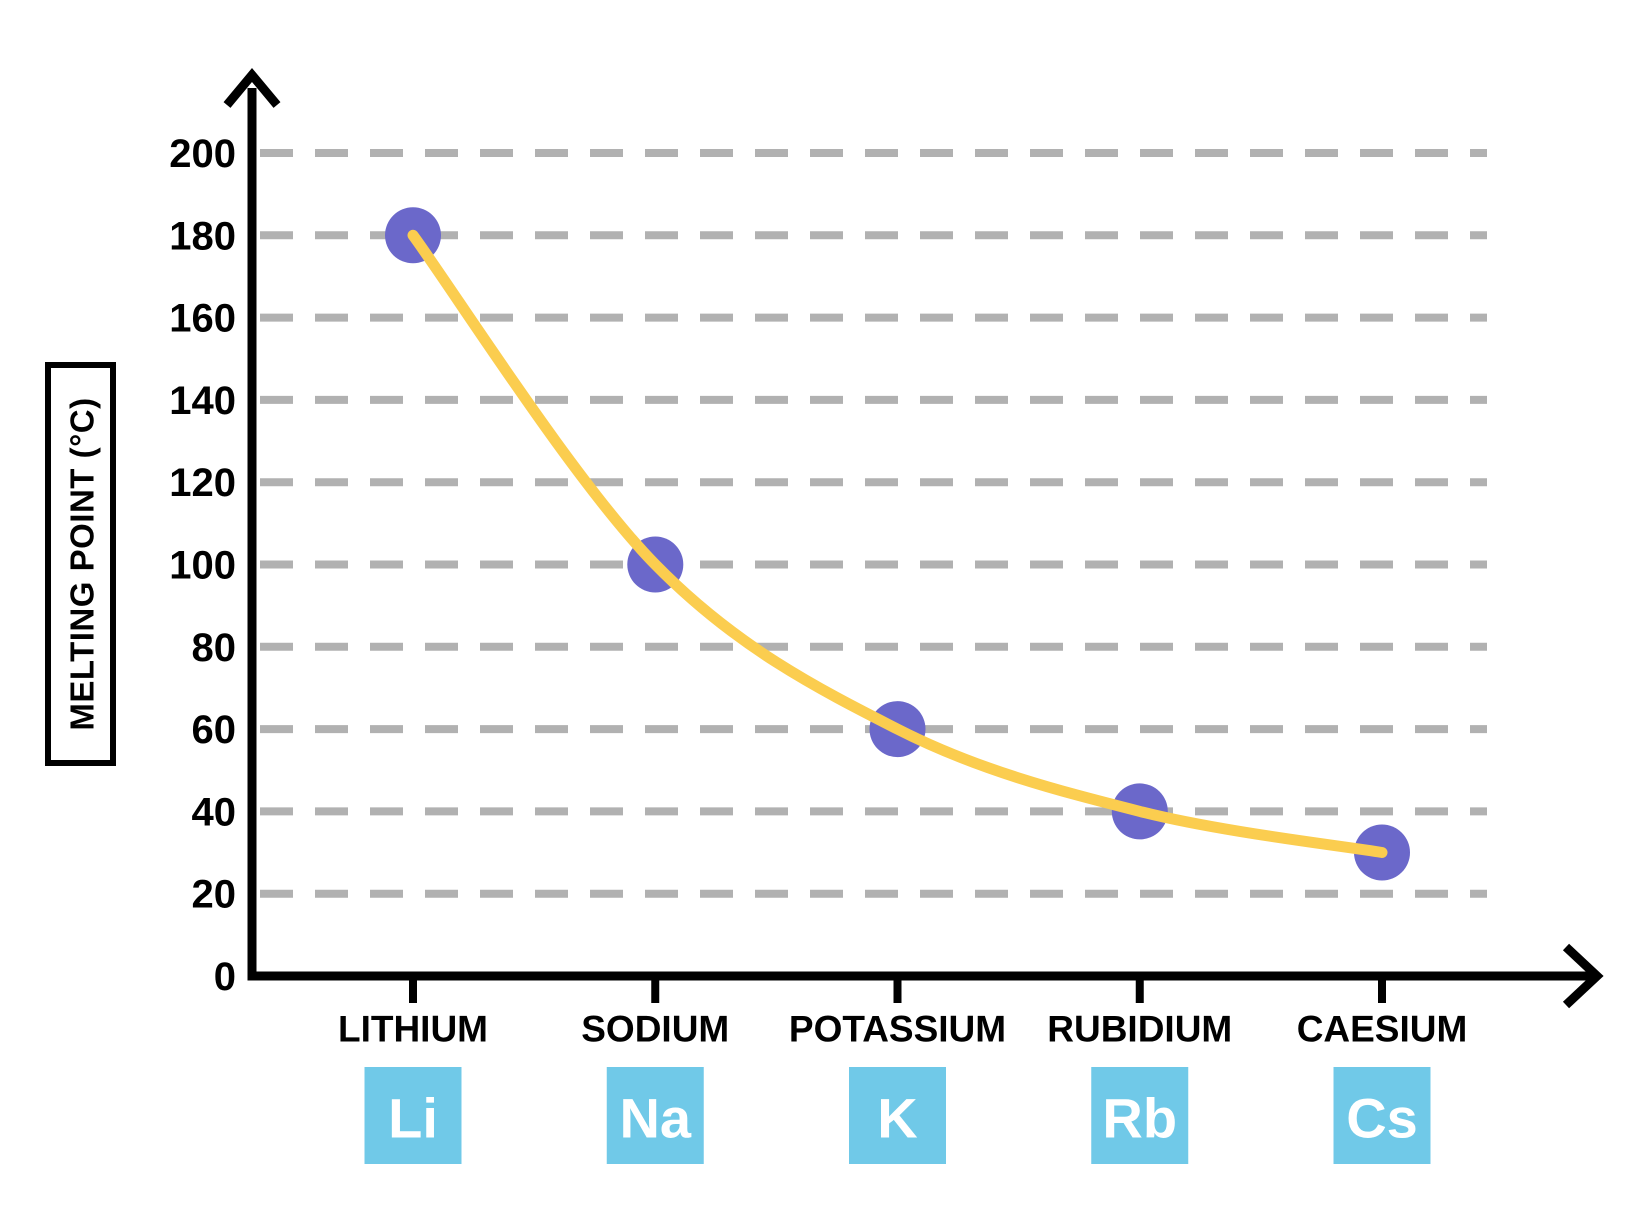 The height and width of the screenshot is (1222, 1651). What do you see at coordinates (413, 1029) in the screenshot?
I see `x-label-lithium: LITHIUM` at bounding box center [413, 1029].